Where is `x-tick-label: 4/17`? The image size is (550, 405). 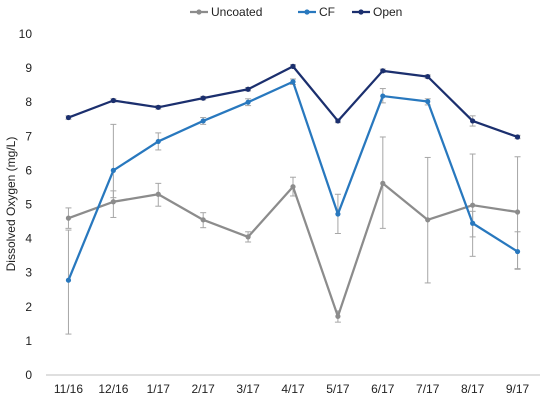
x-tick-label: 4/17 is located at coordinates (293, 389).